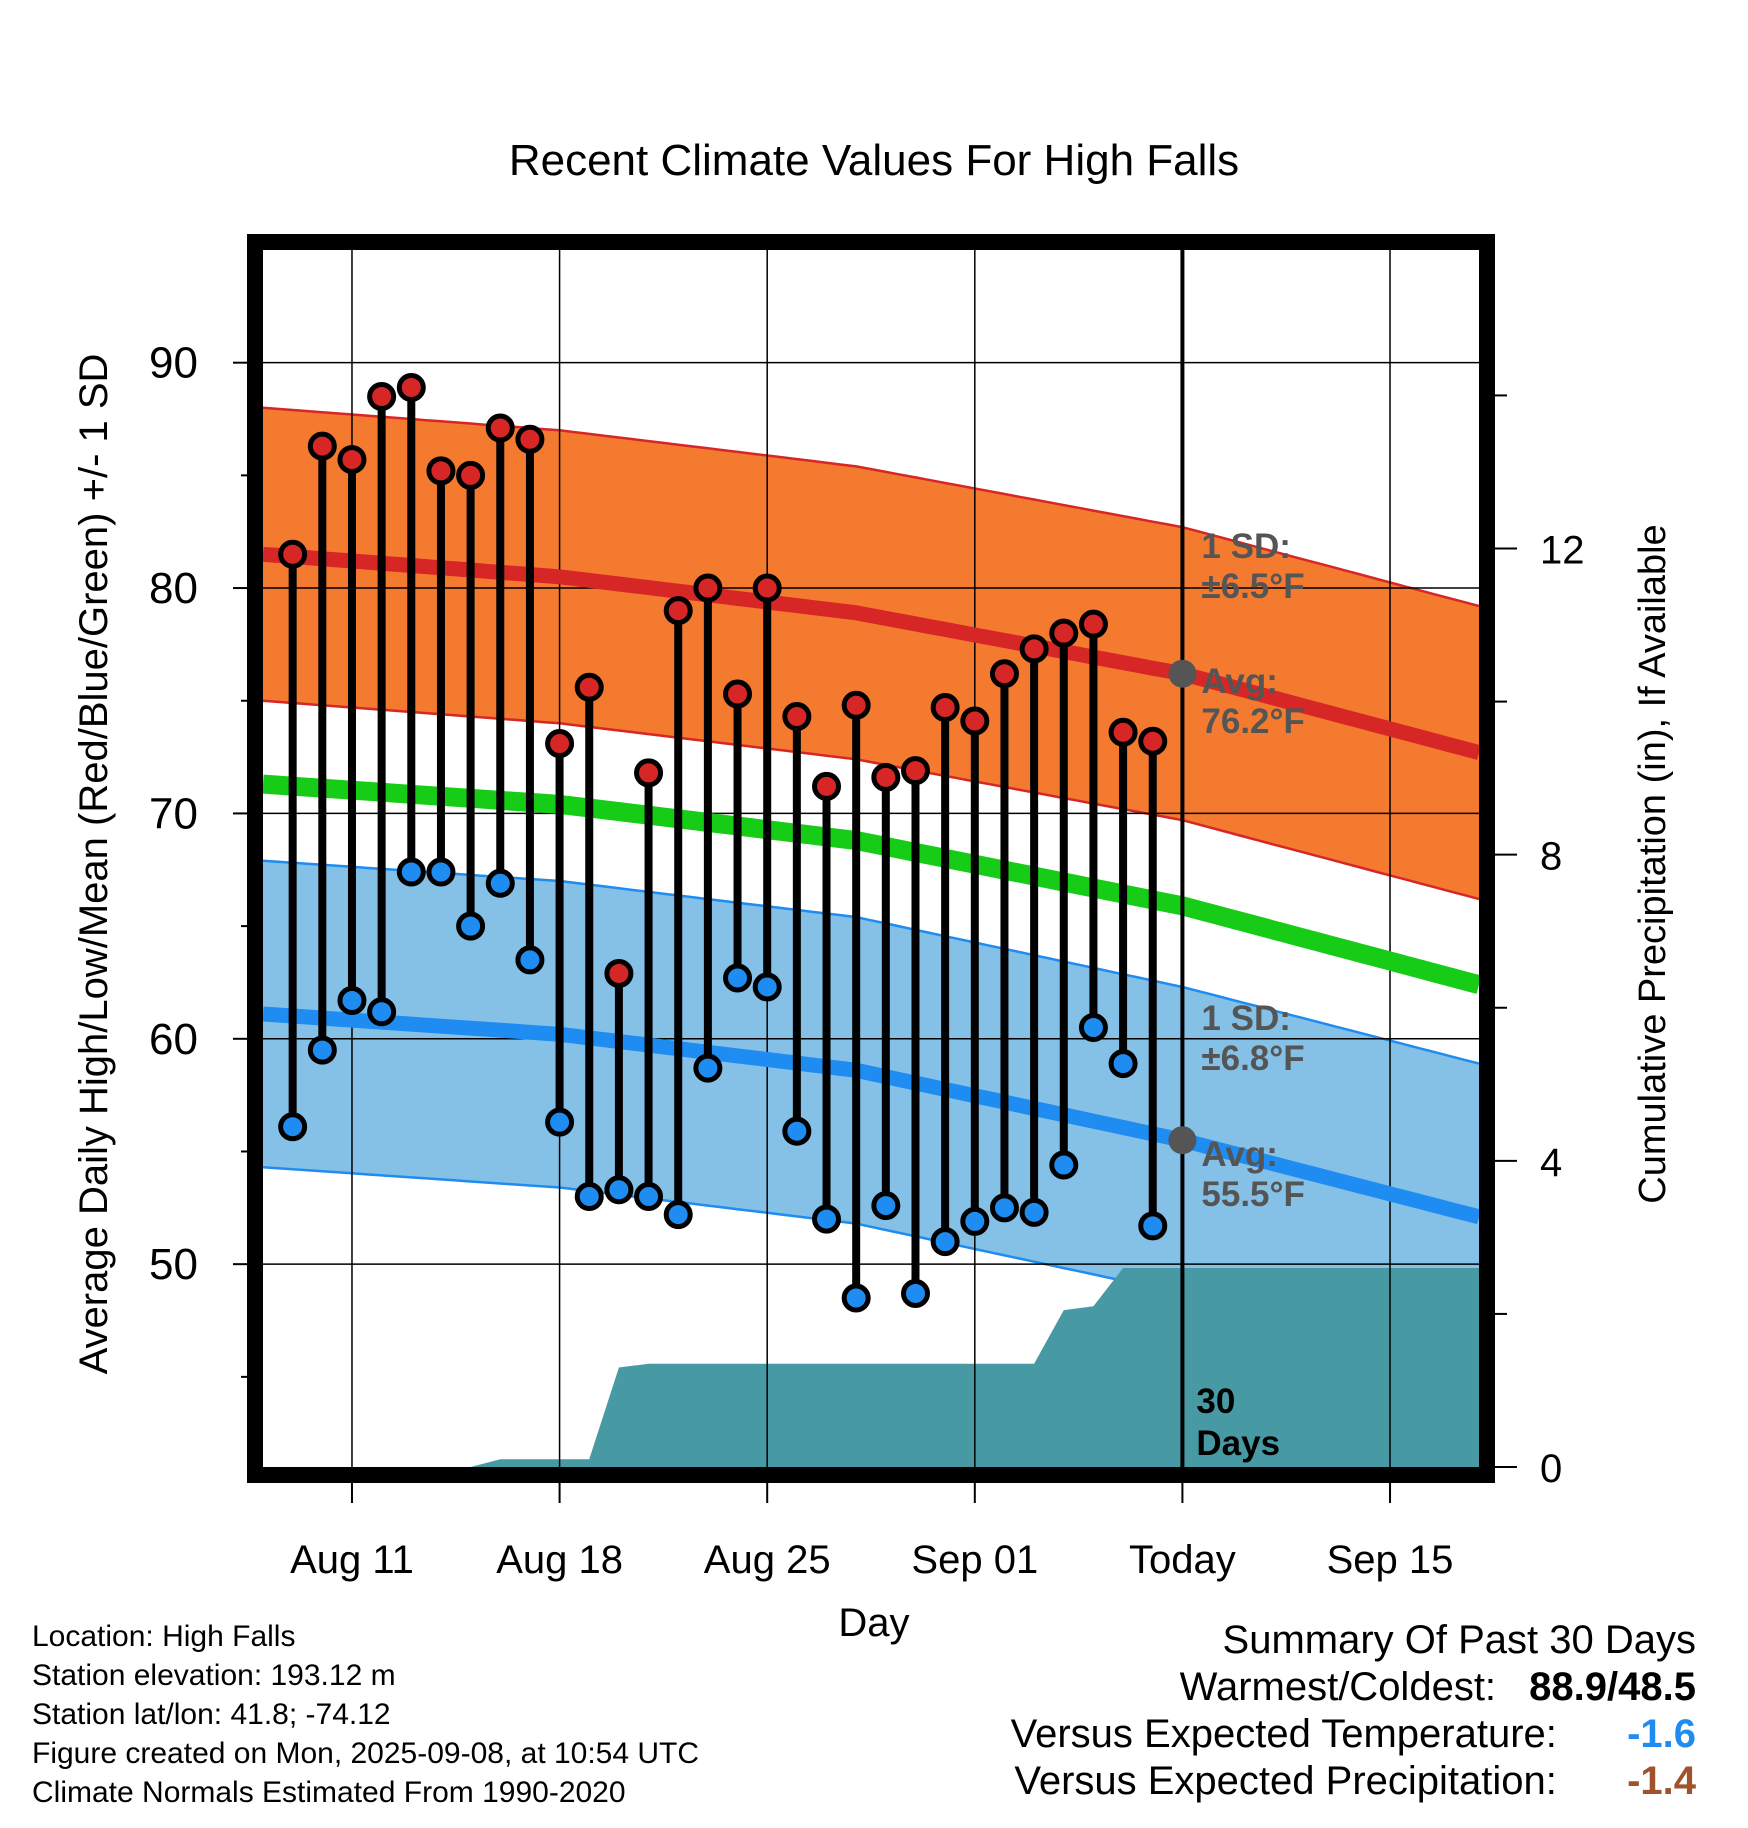 This screenshot has width=1748, height=1828. I want to click on normal-low-line, so click(871, 1115).